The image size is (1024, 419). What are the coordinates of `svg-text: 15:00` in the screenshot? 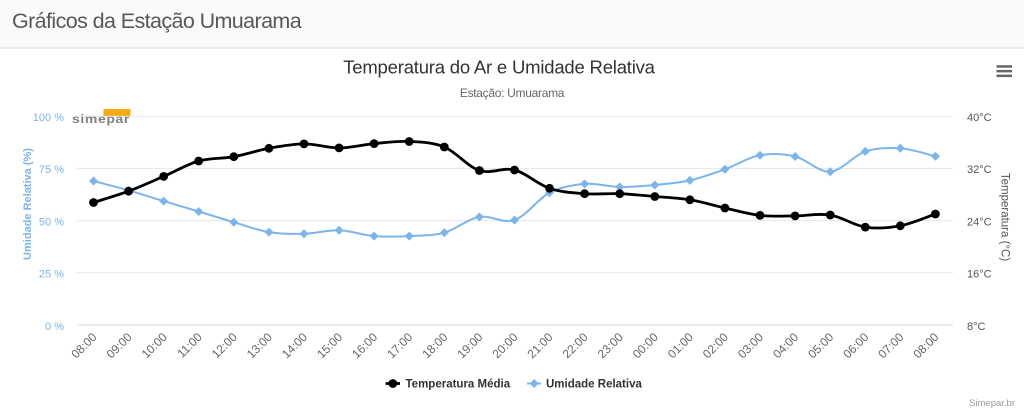 It's located at (329, 345).